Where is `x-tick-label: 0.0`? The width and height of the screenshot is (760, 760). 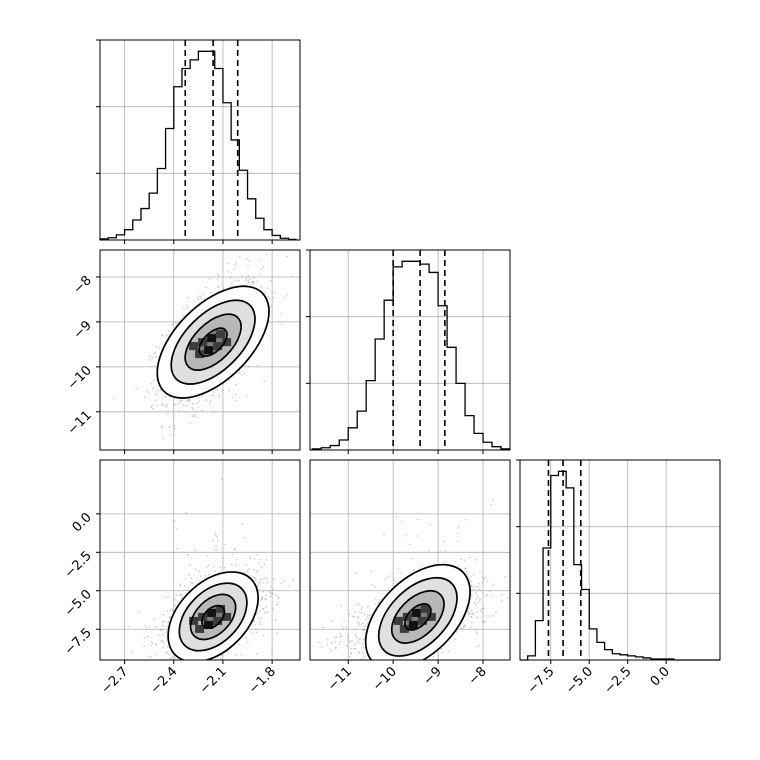 x-tick-label: 0.0 is located at coordinates (660, 676).